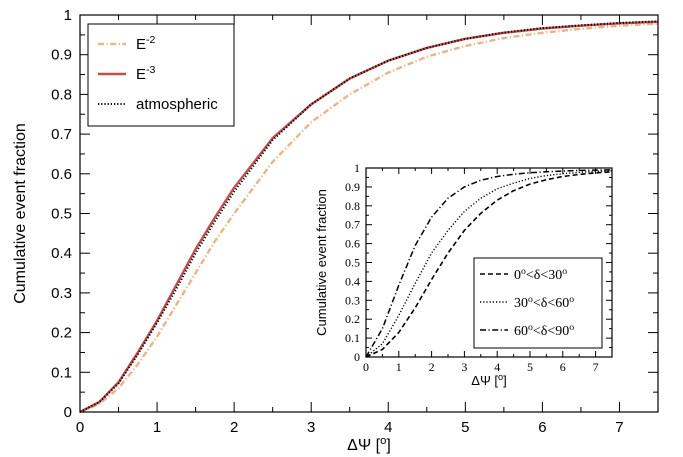 This screenshot has width=683, height=457. What do you see at coordinates (544, 331) in the screenshot?
I see `legend-label: 60o<δ<90o` at bounding box center [544, 331].